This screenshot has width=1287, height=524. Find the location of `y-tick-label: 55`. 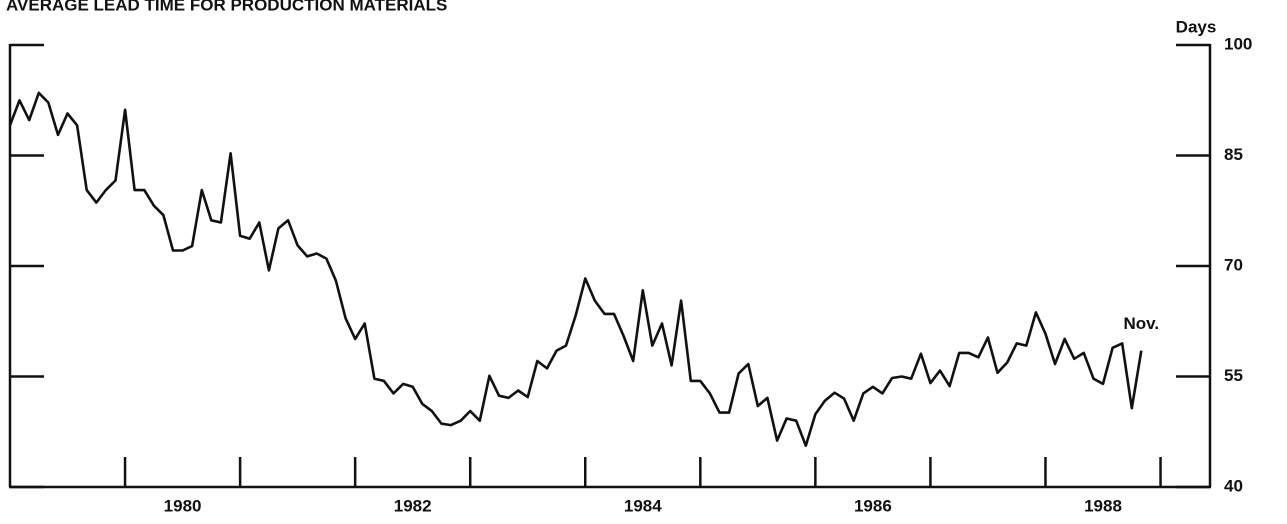

y-tick-label: 55 is located at coordinates (1233, 375).